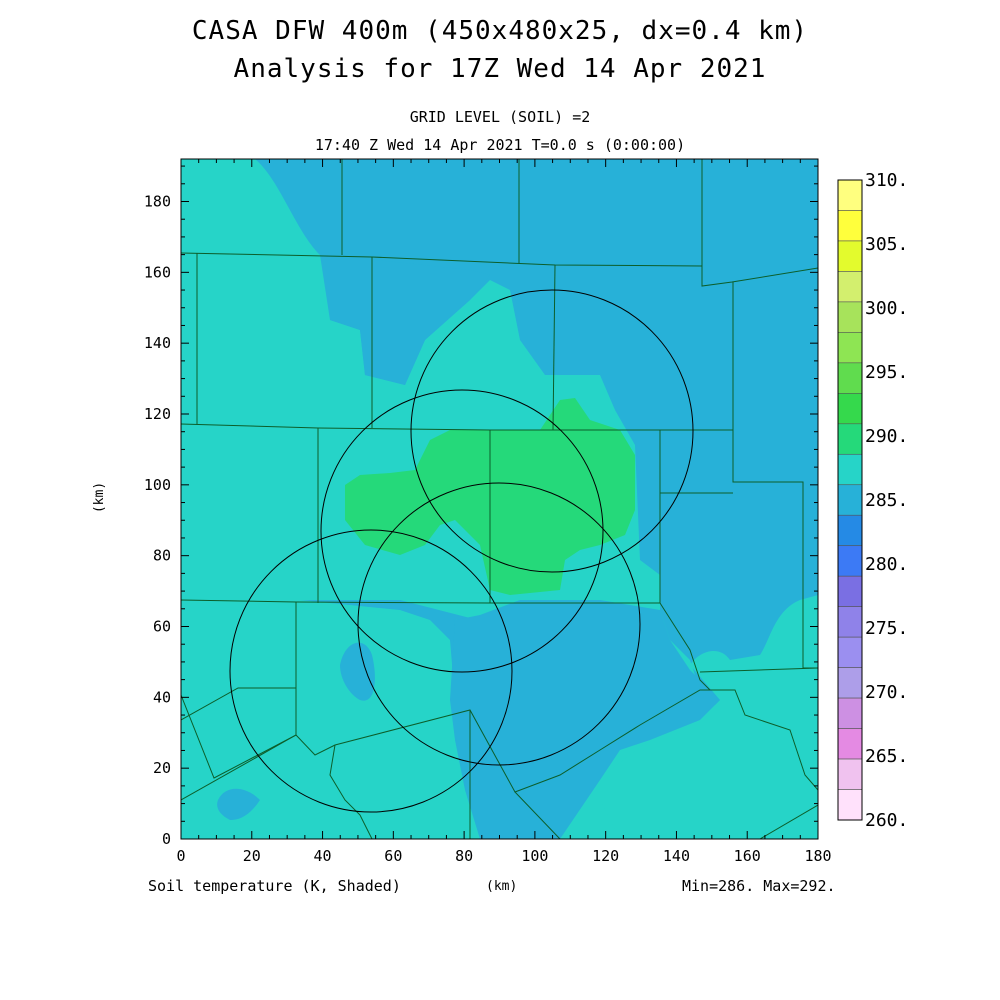 The height and width of the screenshot is (1000, 1000). What do you see at coordinates (157, 414) in the screenshot?
I see `y-tick-label: 120` at bounding box center [157, 414].